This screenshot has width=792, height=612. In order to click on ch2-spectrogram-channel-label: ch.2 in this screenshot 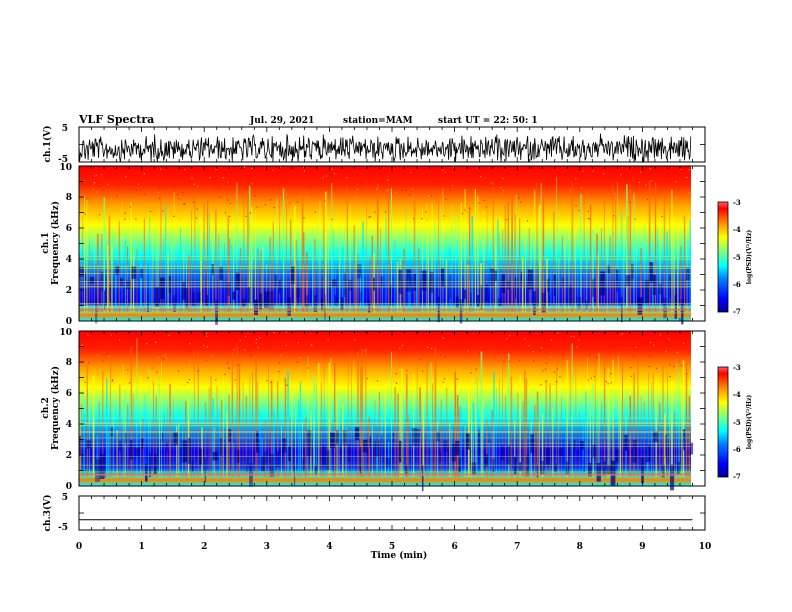, I will do `click(46, 407)`.